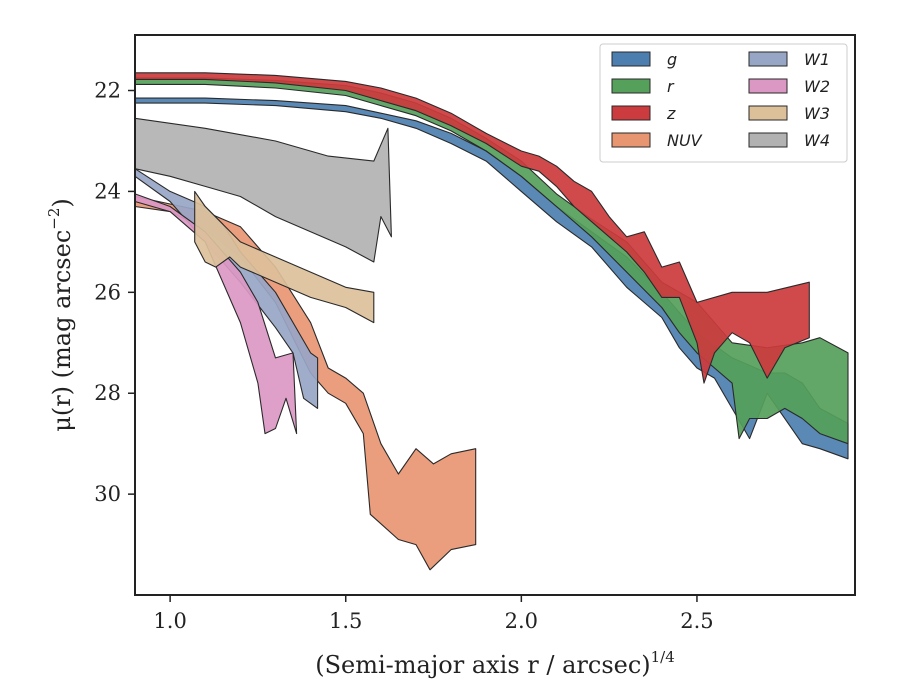 The height and width of the screenshot is (700, 900). I want to click on y-axis-label-close: ), so click(62, 202).